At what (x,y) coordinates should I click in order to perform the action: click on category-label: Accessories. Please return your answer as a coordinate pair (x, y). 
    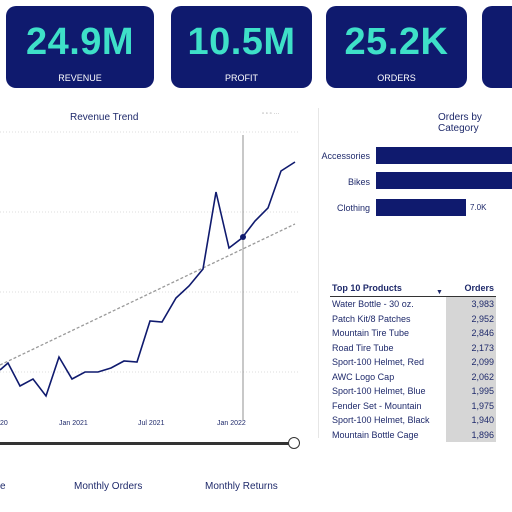
    Looking at the image, I should click on (345, 156).